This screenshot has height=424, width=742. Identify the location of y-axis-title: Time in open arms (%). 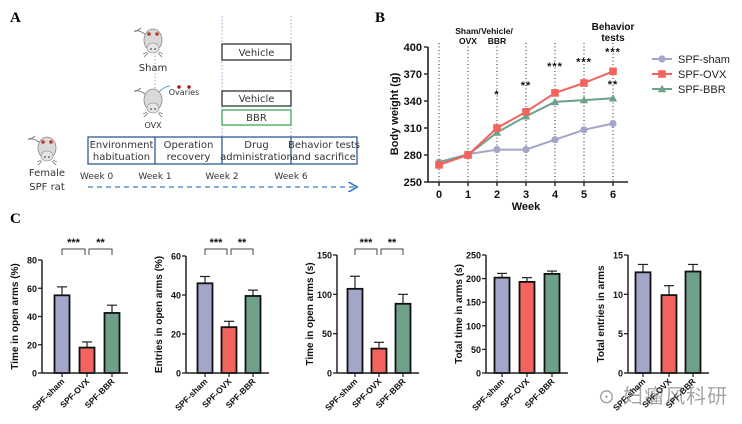
(15, 316).